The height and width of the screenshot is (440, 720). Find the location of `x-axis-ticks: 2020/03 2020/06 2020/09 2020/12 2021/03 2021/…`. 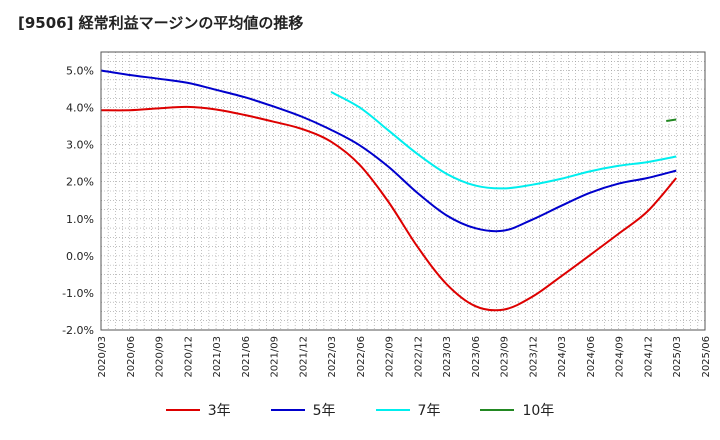

x-axis-ticks: 2020/03 2020/06 2020/09 2020/12 2021/03 2021/… is located at coordinates (404, 357).